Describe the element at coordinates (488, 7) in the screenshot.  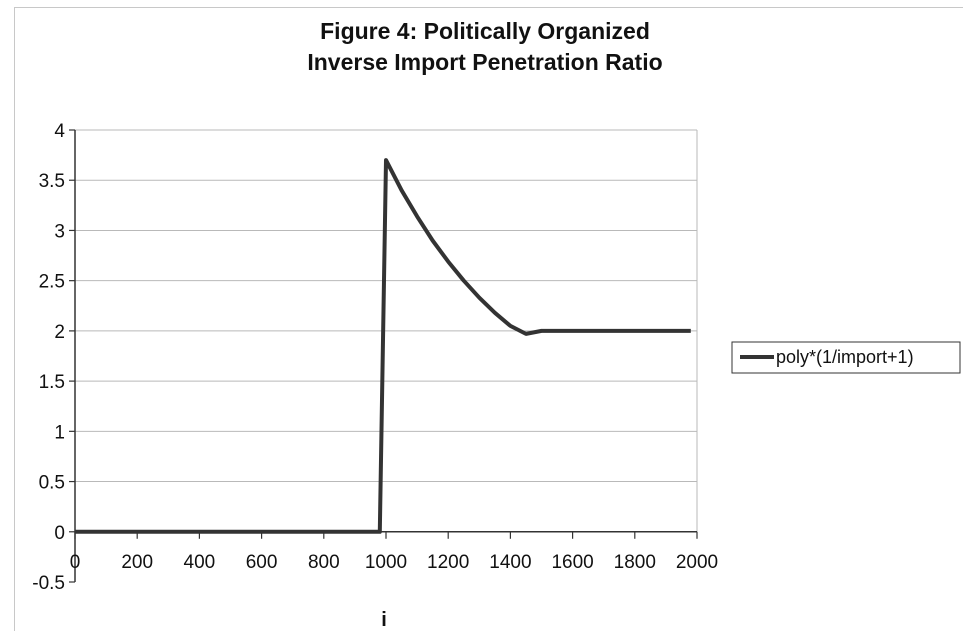
I see `frame-top-border` at that location.